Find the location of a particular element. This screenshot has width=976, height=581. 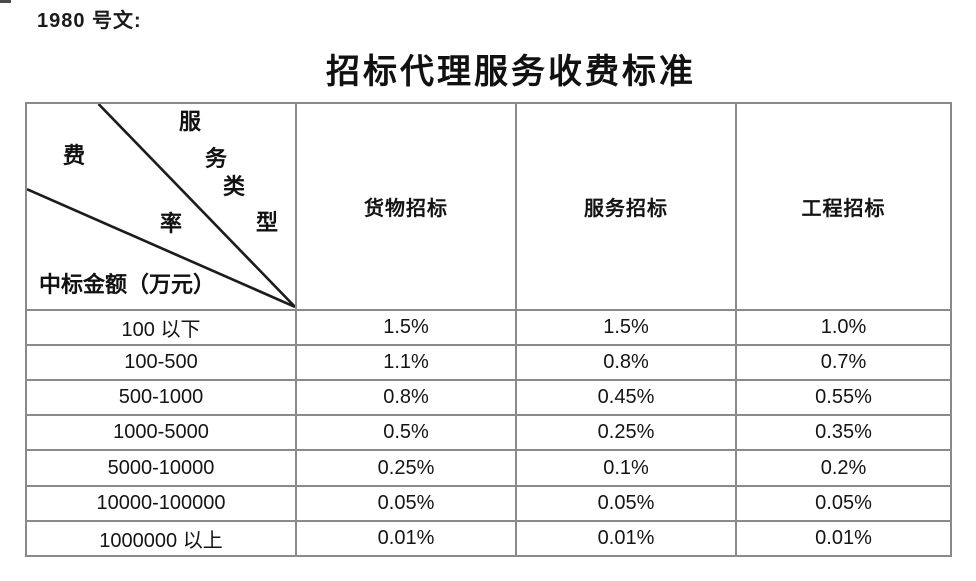

row-label-cell: 5000-10000 is located at coordinates (161, 468).